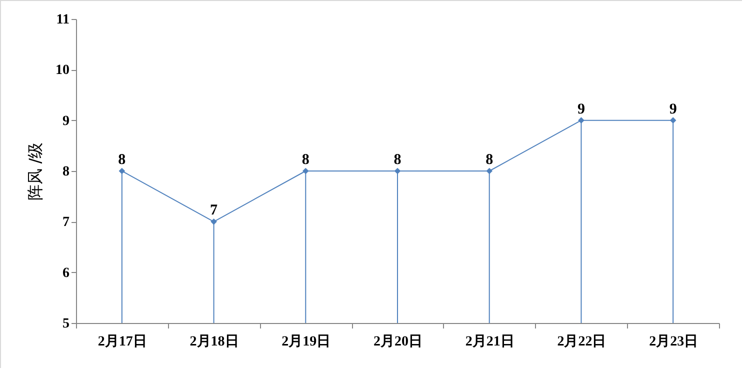  What do you see at coordinates (66, 273) in the screenshot?
I see `y-tick-label: 6` at bounding box center [66, 273].